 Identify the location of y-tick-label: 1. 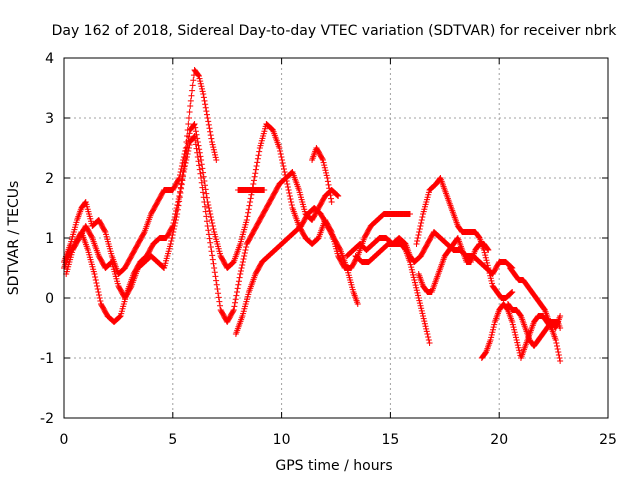
(49, 239).